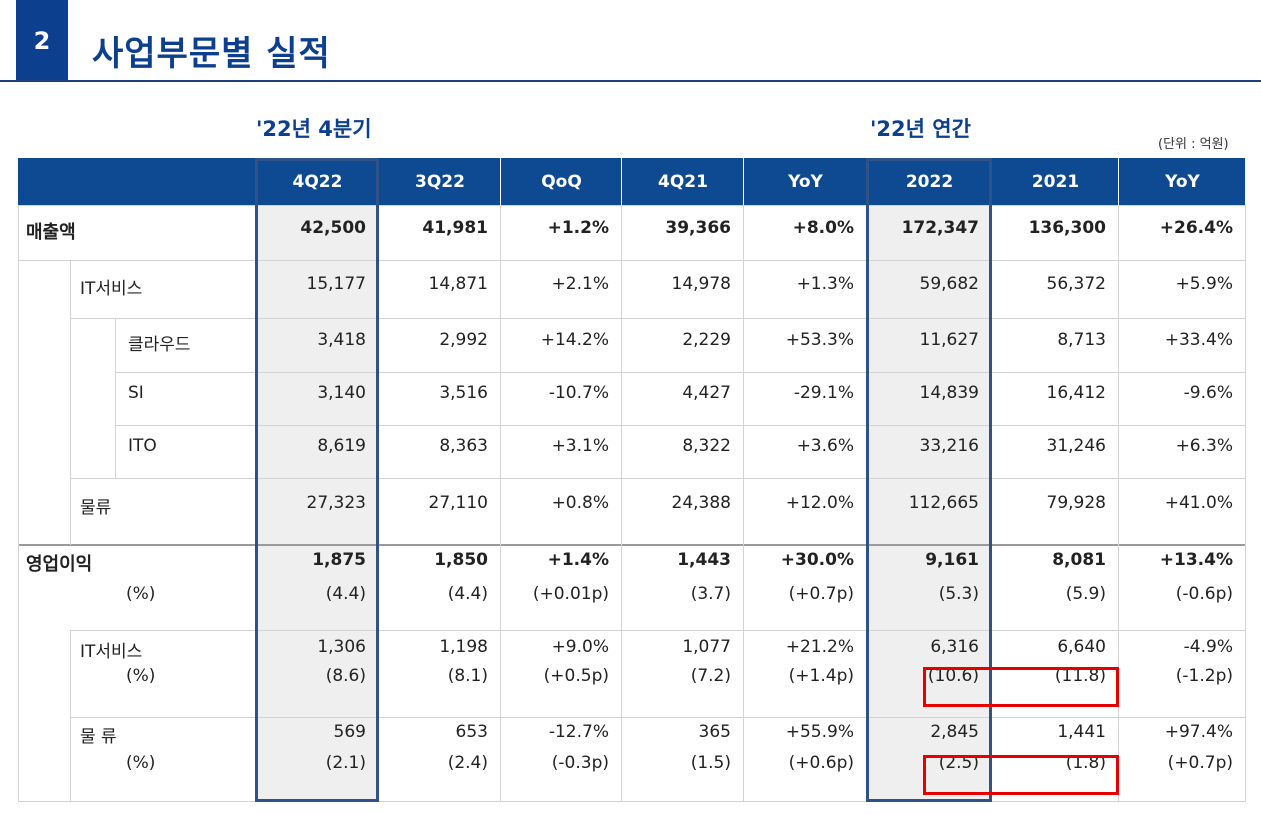 The height and width of the screenshot is (814, 1261). Describe the element at coordinates (929, 181) in the screenshot. I see `column-header-5: 2022` at that location.